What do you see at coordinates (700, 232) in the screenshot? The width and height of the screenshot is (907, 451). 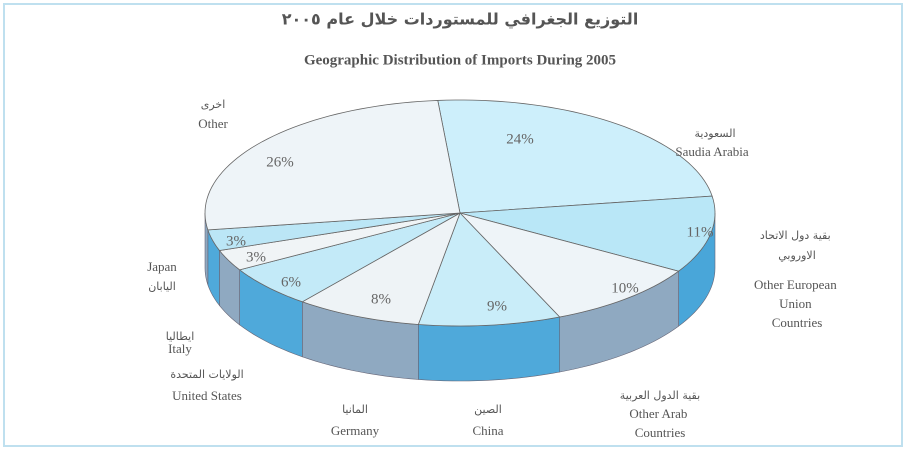 I see `data-label: 11%` at bounding box center [700, 232].